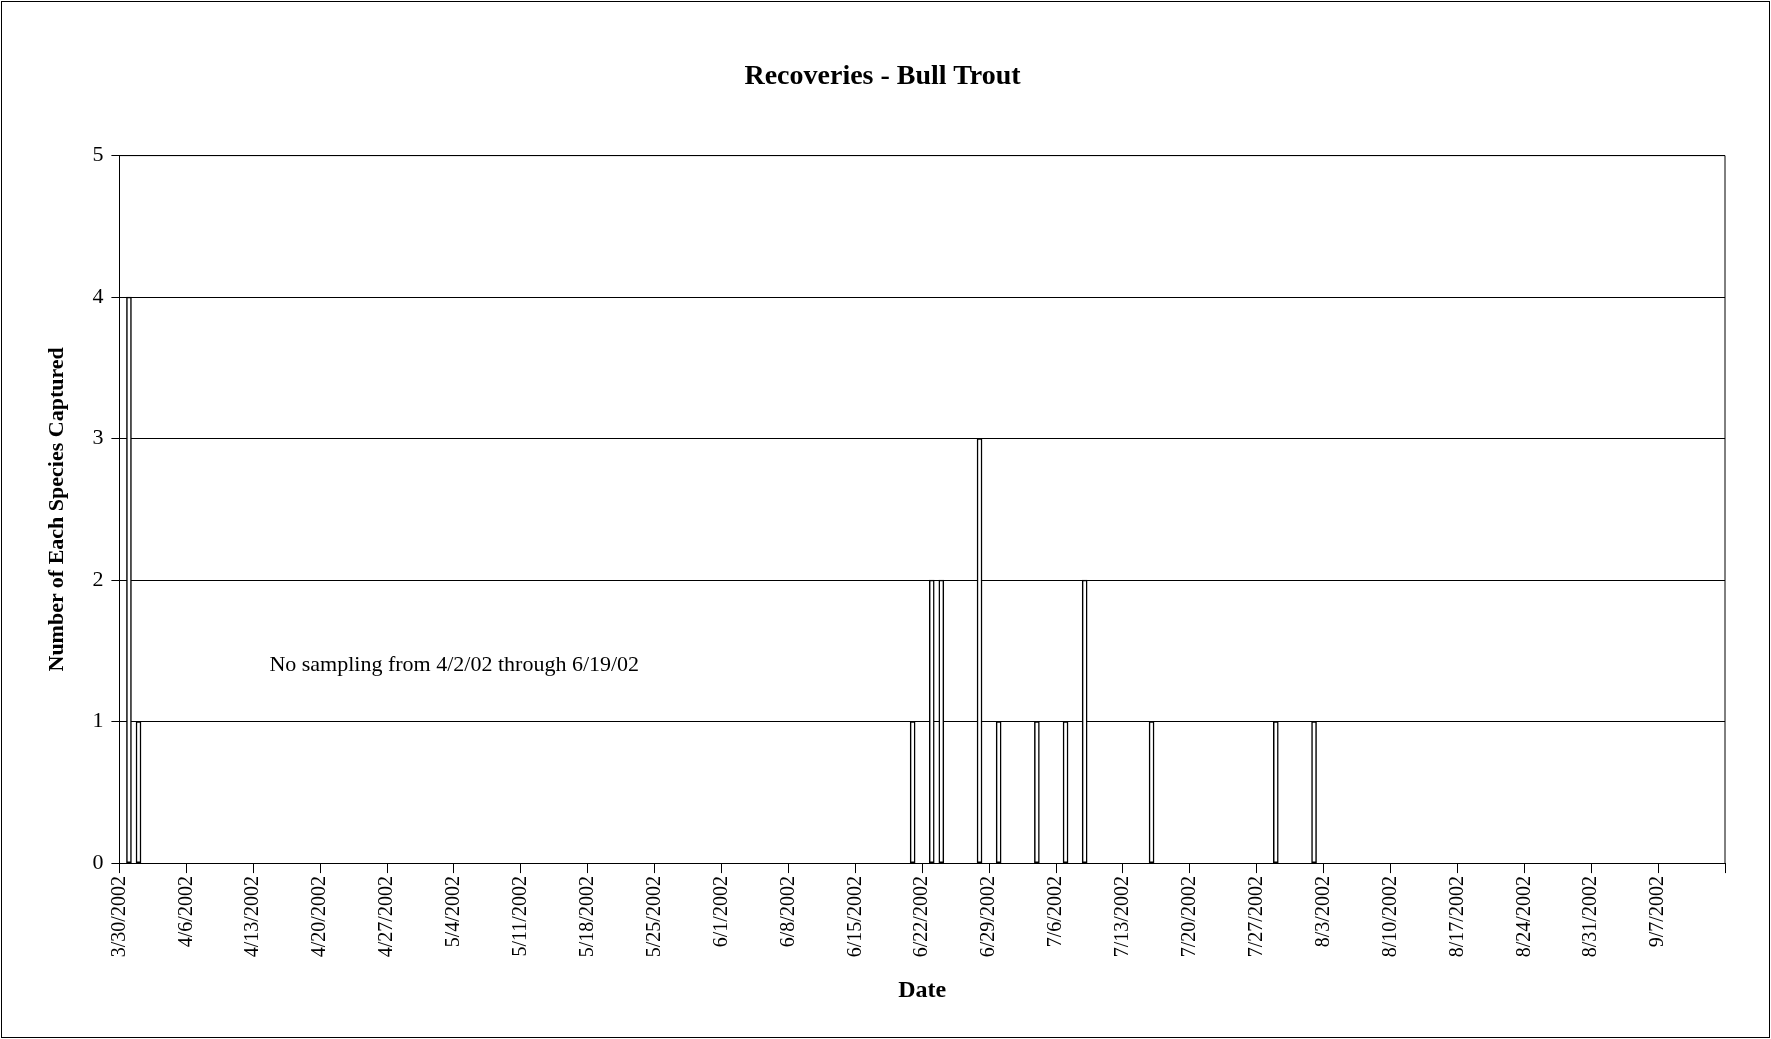 Image resolution: width=1771 pixels, height=1039 pixels. What do you see at coordinates (98, 578) in the screenshot?
I see `y-tick-label: 2` at bounding box center [98, 578].